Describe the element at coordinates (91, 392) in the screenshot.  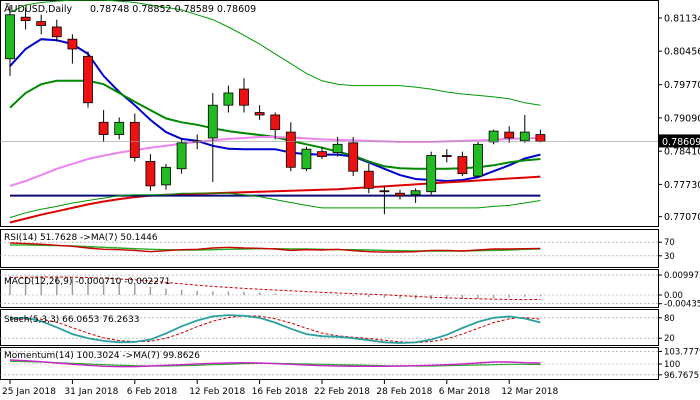
I see `x-tick-label: 31 Jan 2018` at that location.